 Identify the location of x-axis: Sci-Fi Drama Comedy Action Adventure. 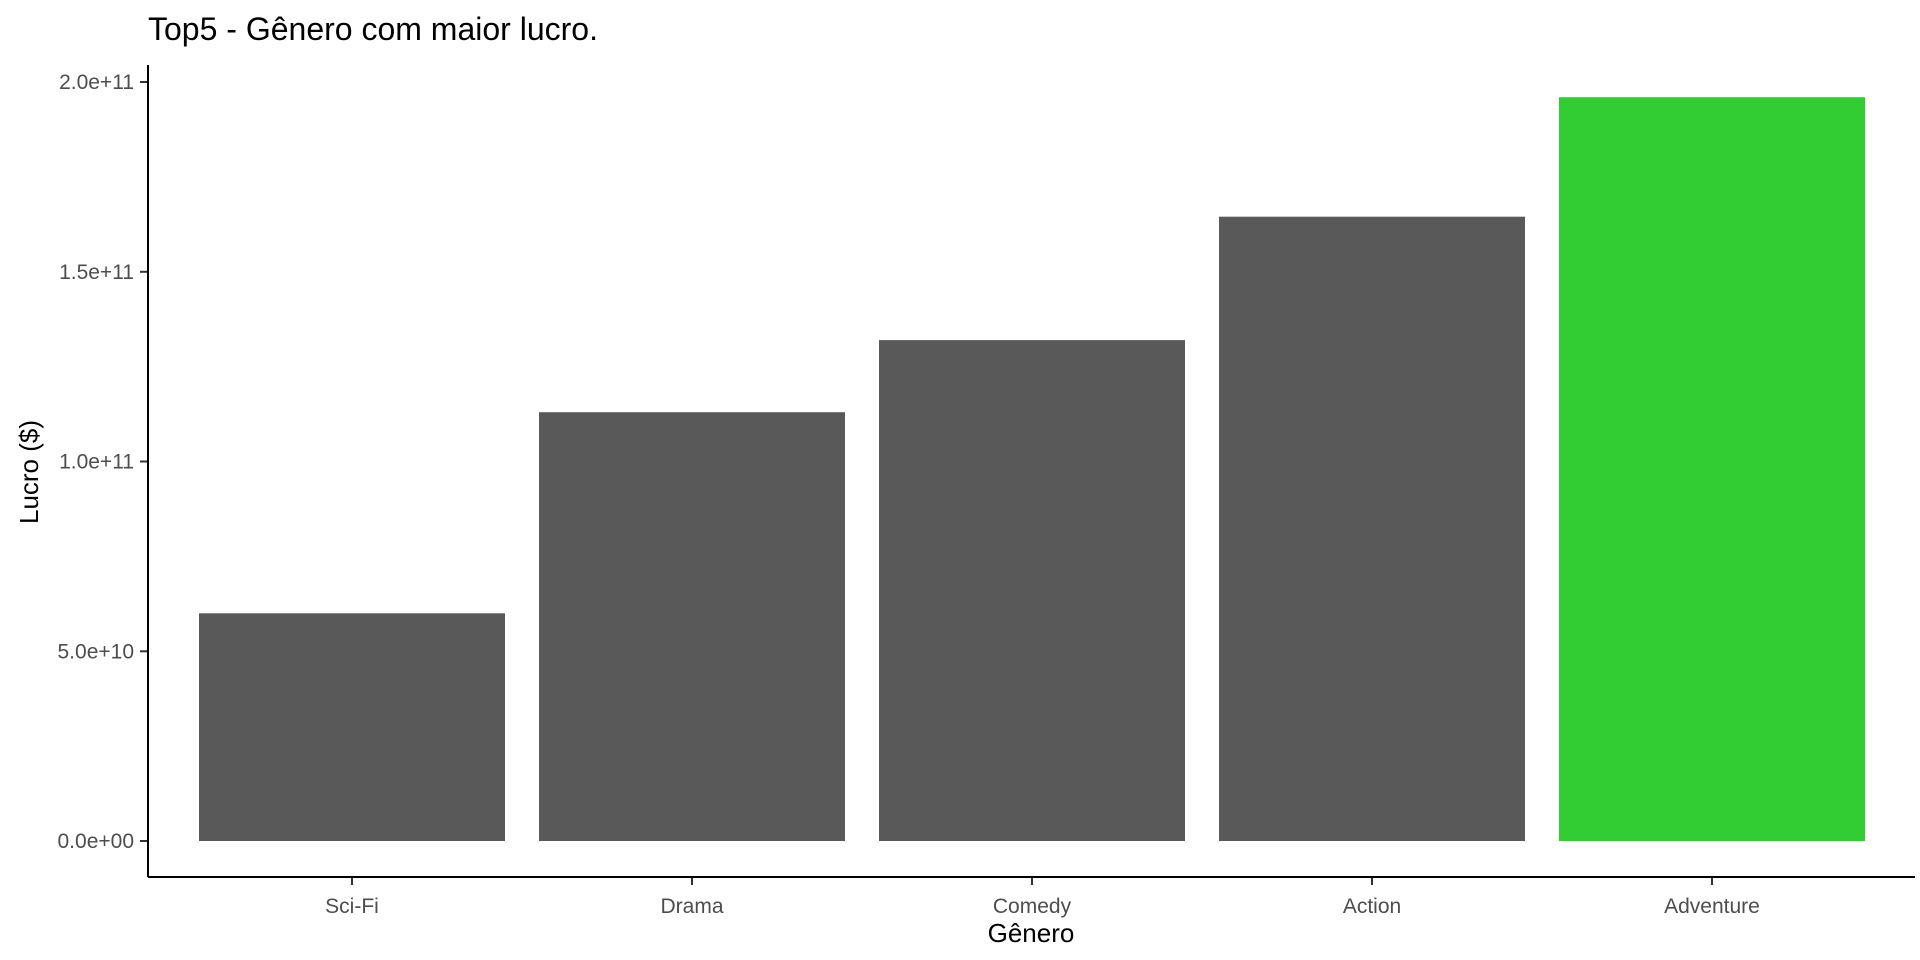
(1031, 897).